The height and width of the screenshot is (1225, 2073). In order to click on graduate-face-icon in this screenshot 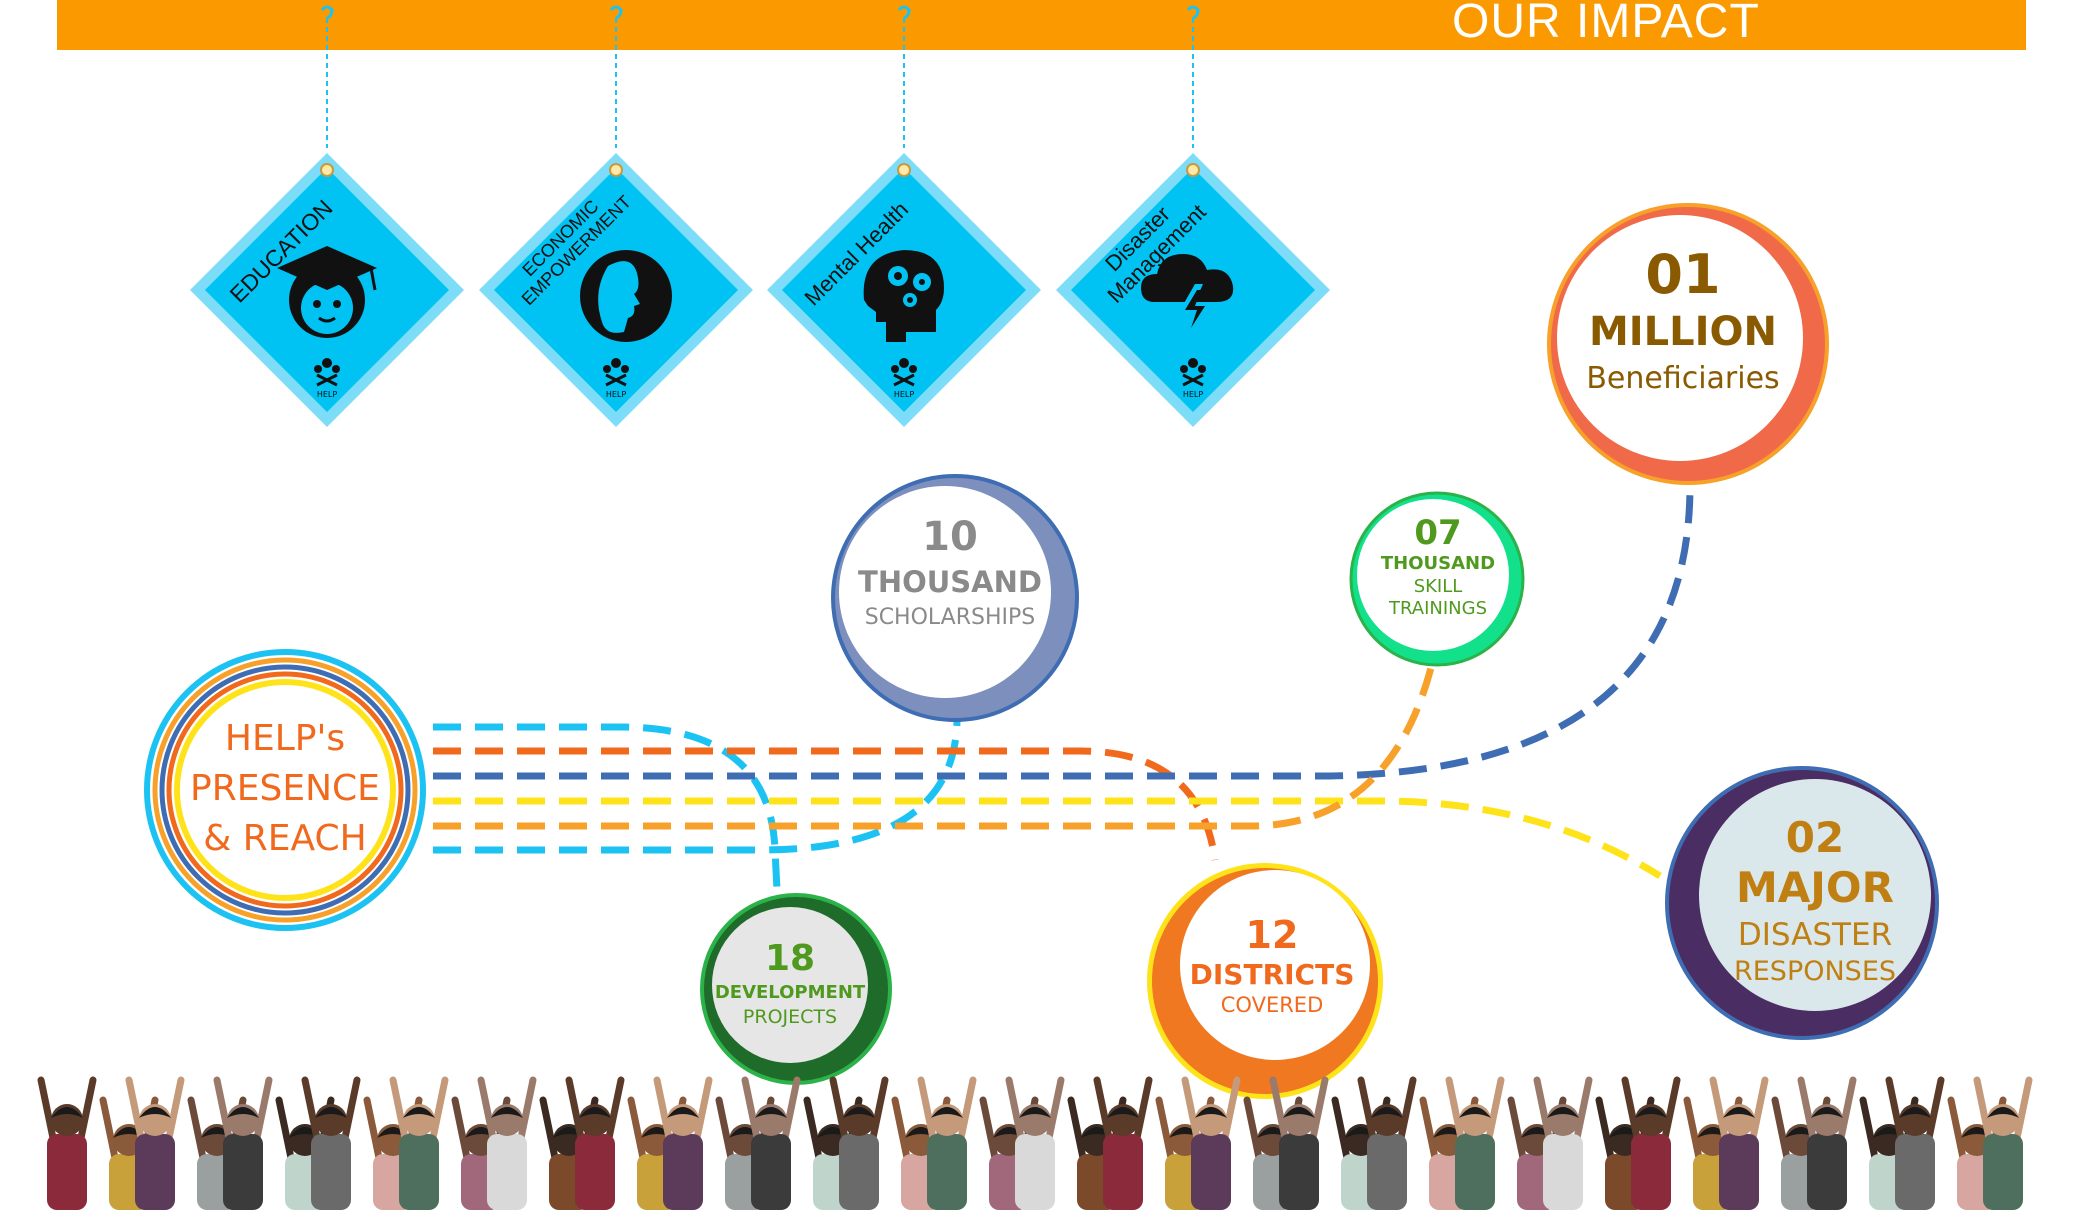, I will do `click(327, 292)`.